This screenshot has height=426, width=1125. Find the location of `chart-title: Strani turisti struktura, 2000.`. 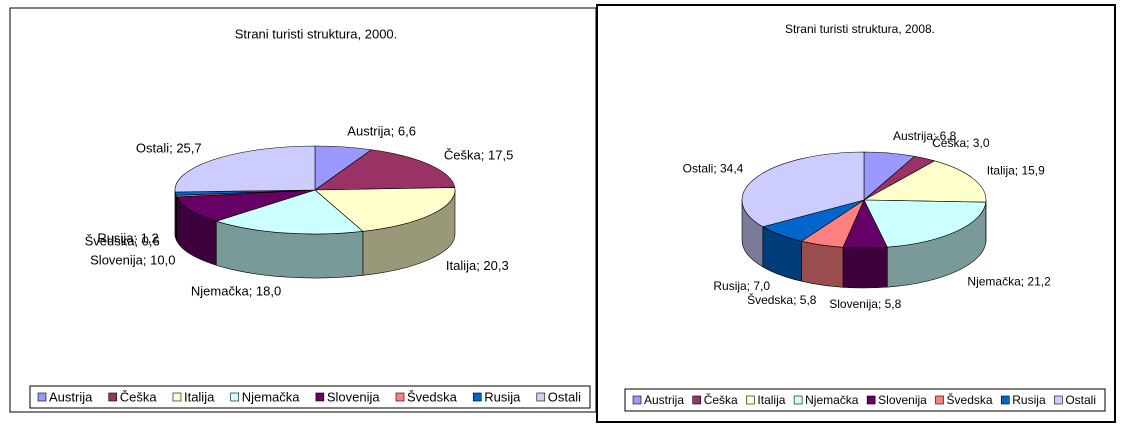

chart-title: Strani turisti struktura, 2000. is located at coordinates (316, 33).